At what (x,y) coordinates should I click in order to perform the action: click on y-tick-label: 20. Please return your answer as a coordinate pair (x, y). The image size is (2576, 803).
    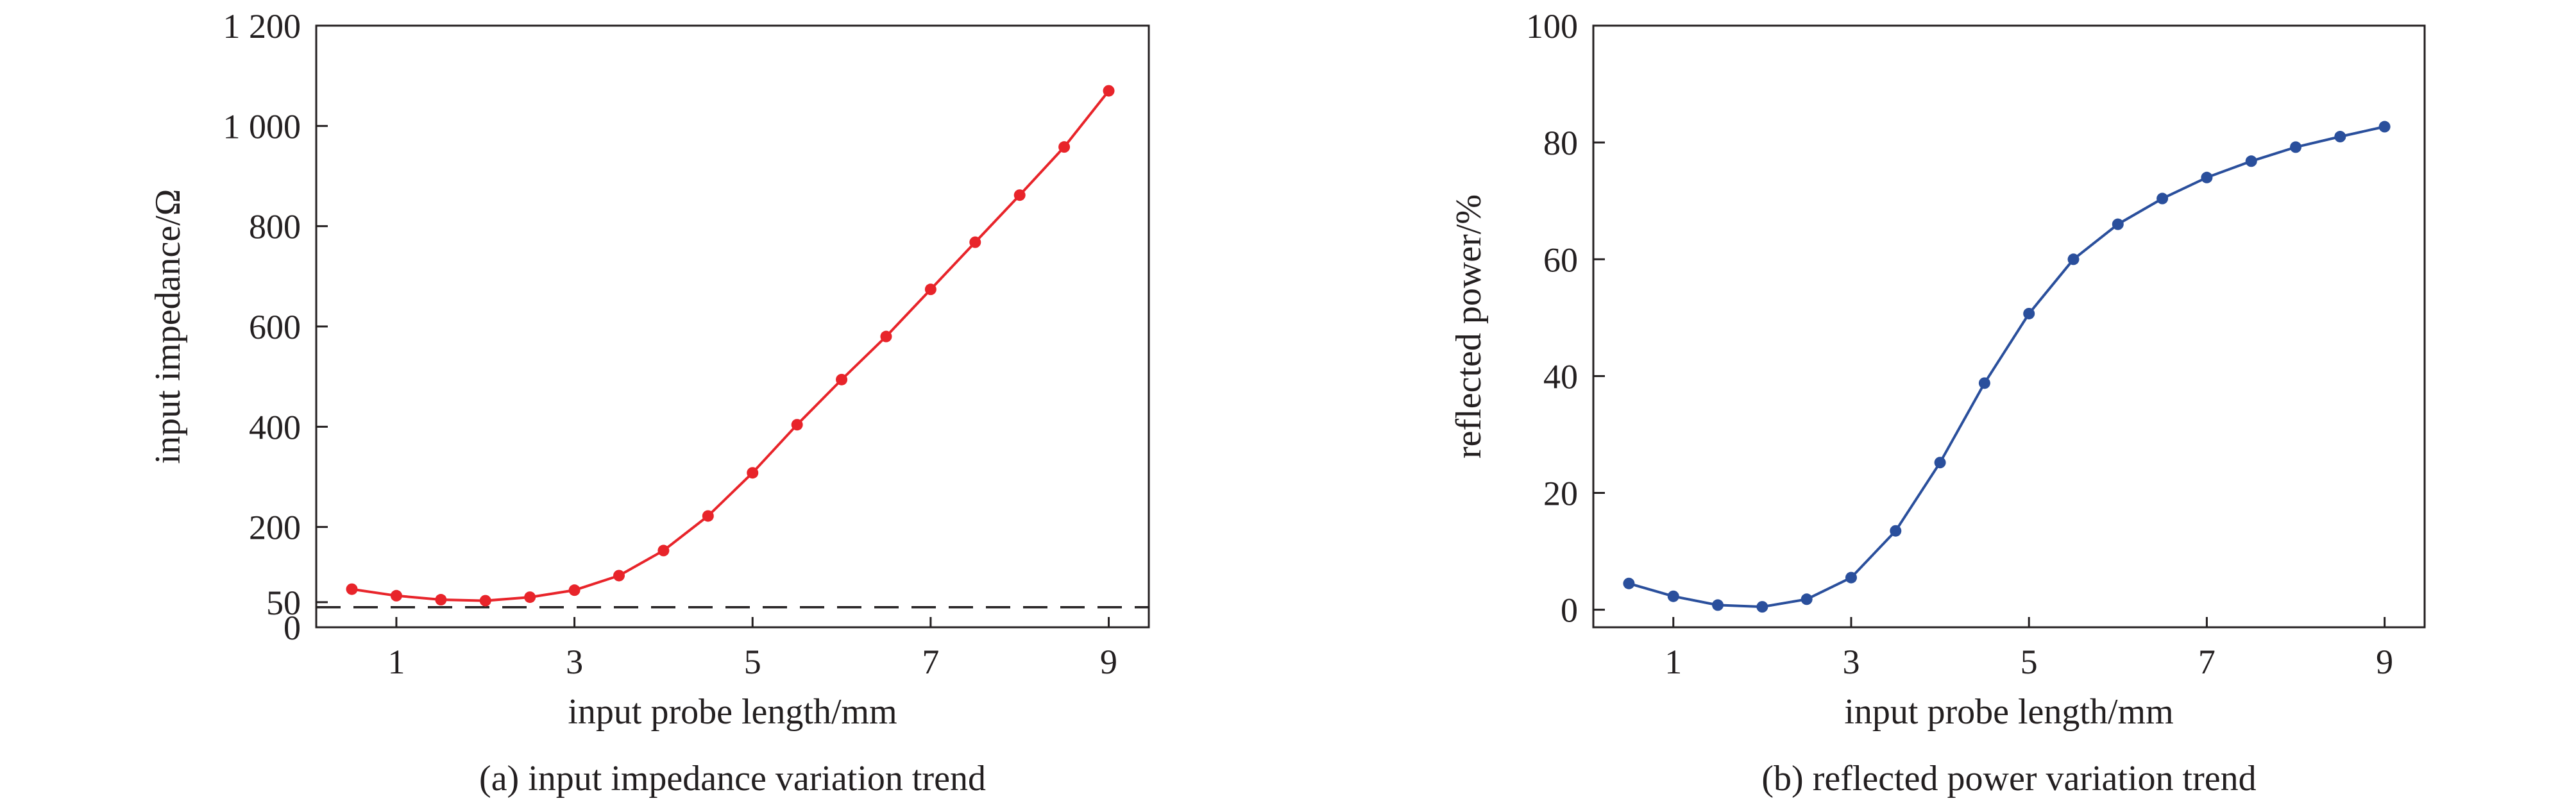
    Looking at the image, I should click on (1560, 494).